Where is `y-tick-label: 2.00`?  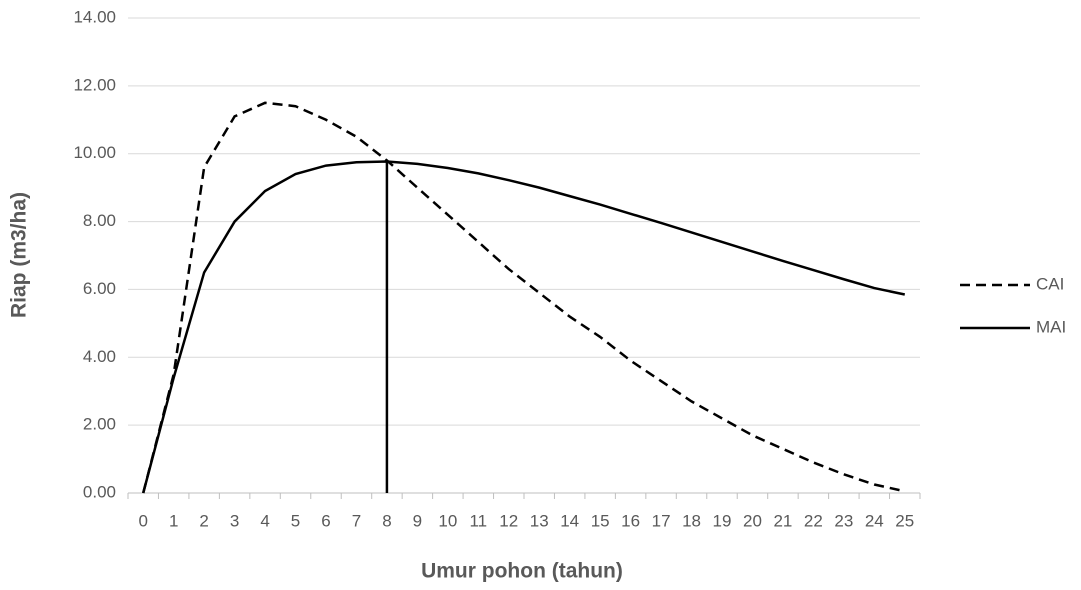
y-tick-label: 2.00 is located at coordinates (99, 424).